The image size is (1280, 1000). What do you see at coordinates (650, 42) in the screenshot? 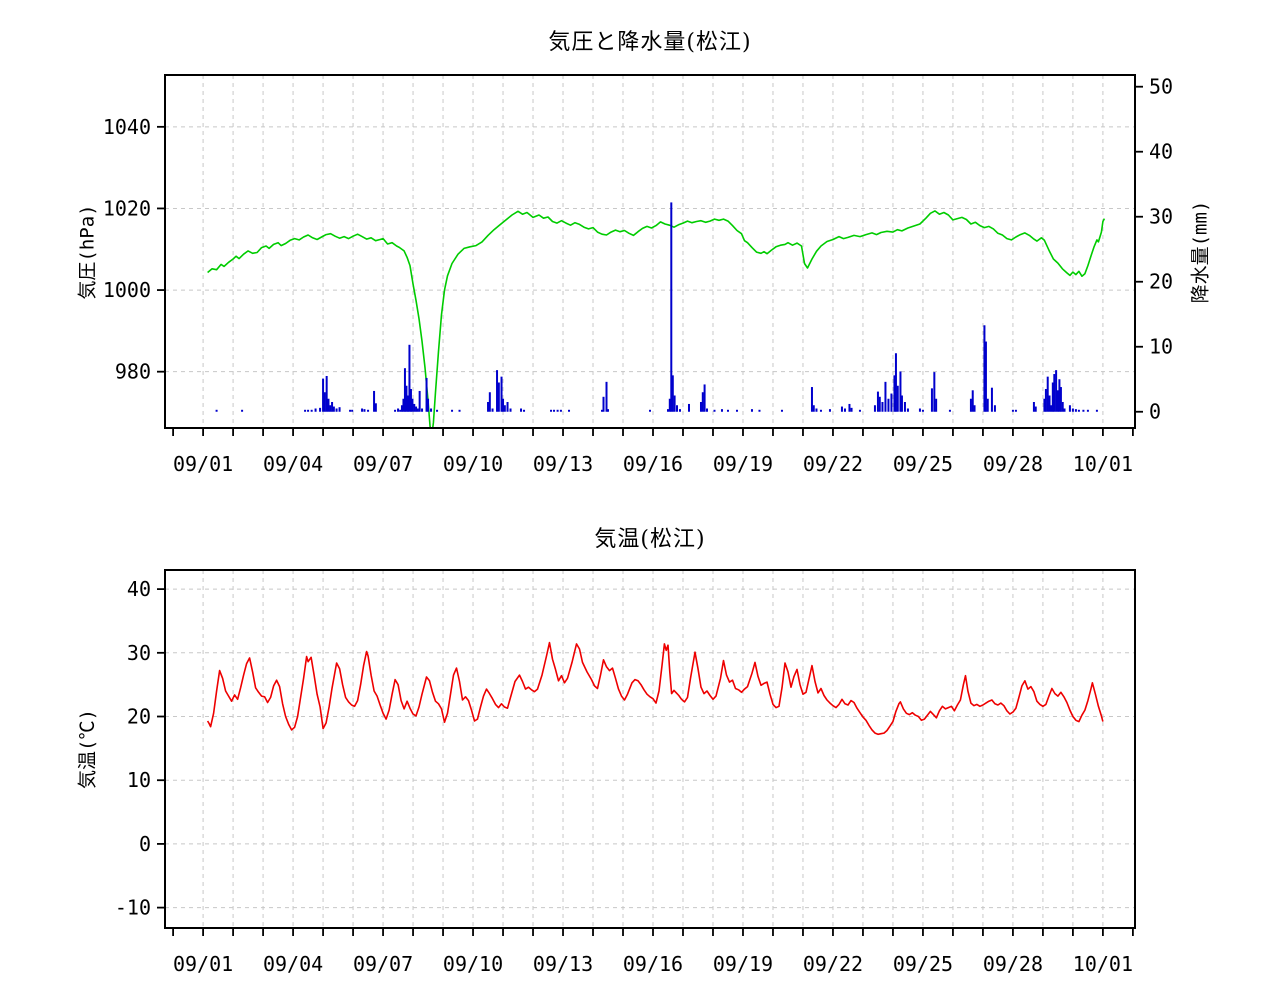
I see `pressure-precip-chart-title: 気圧と降水量(松江)` at bounding box center [650, 42].